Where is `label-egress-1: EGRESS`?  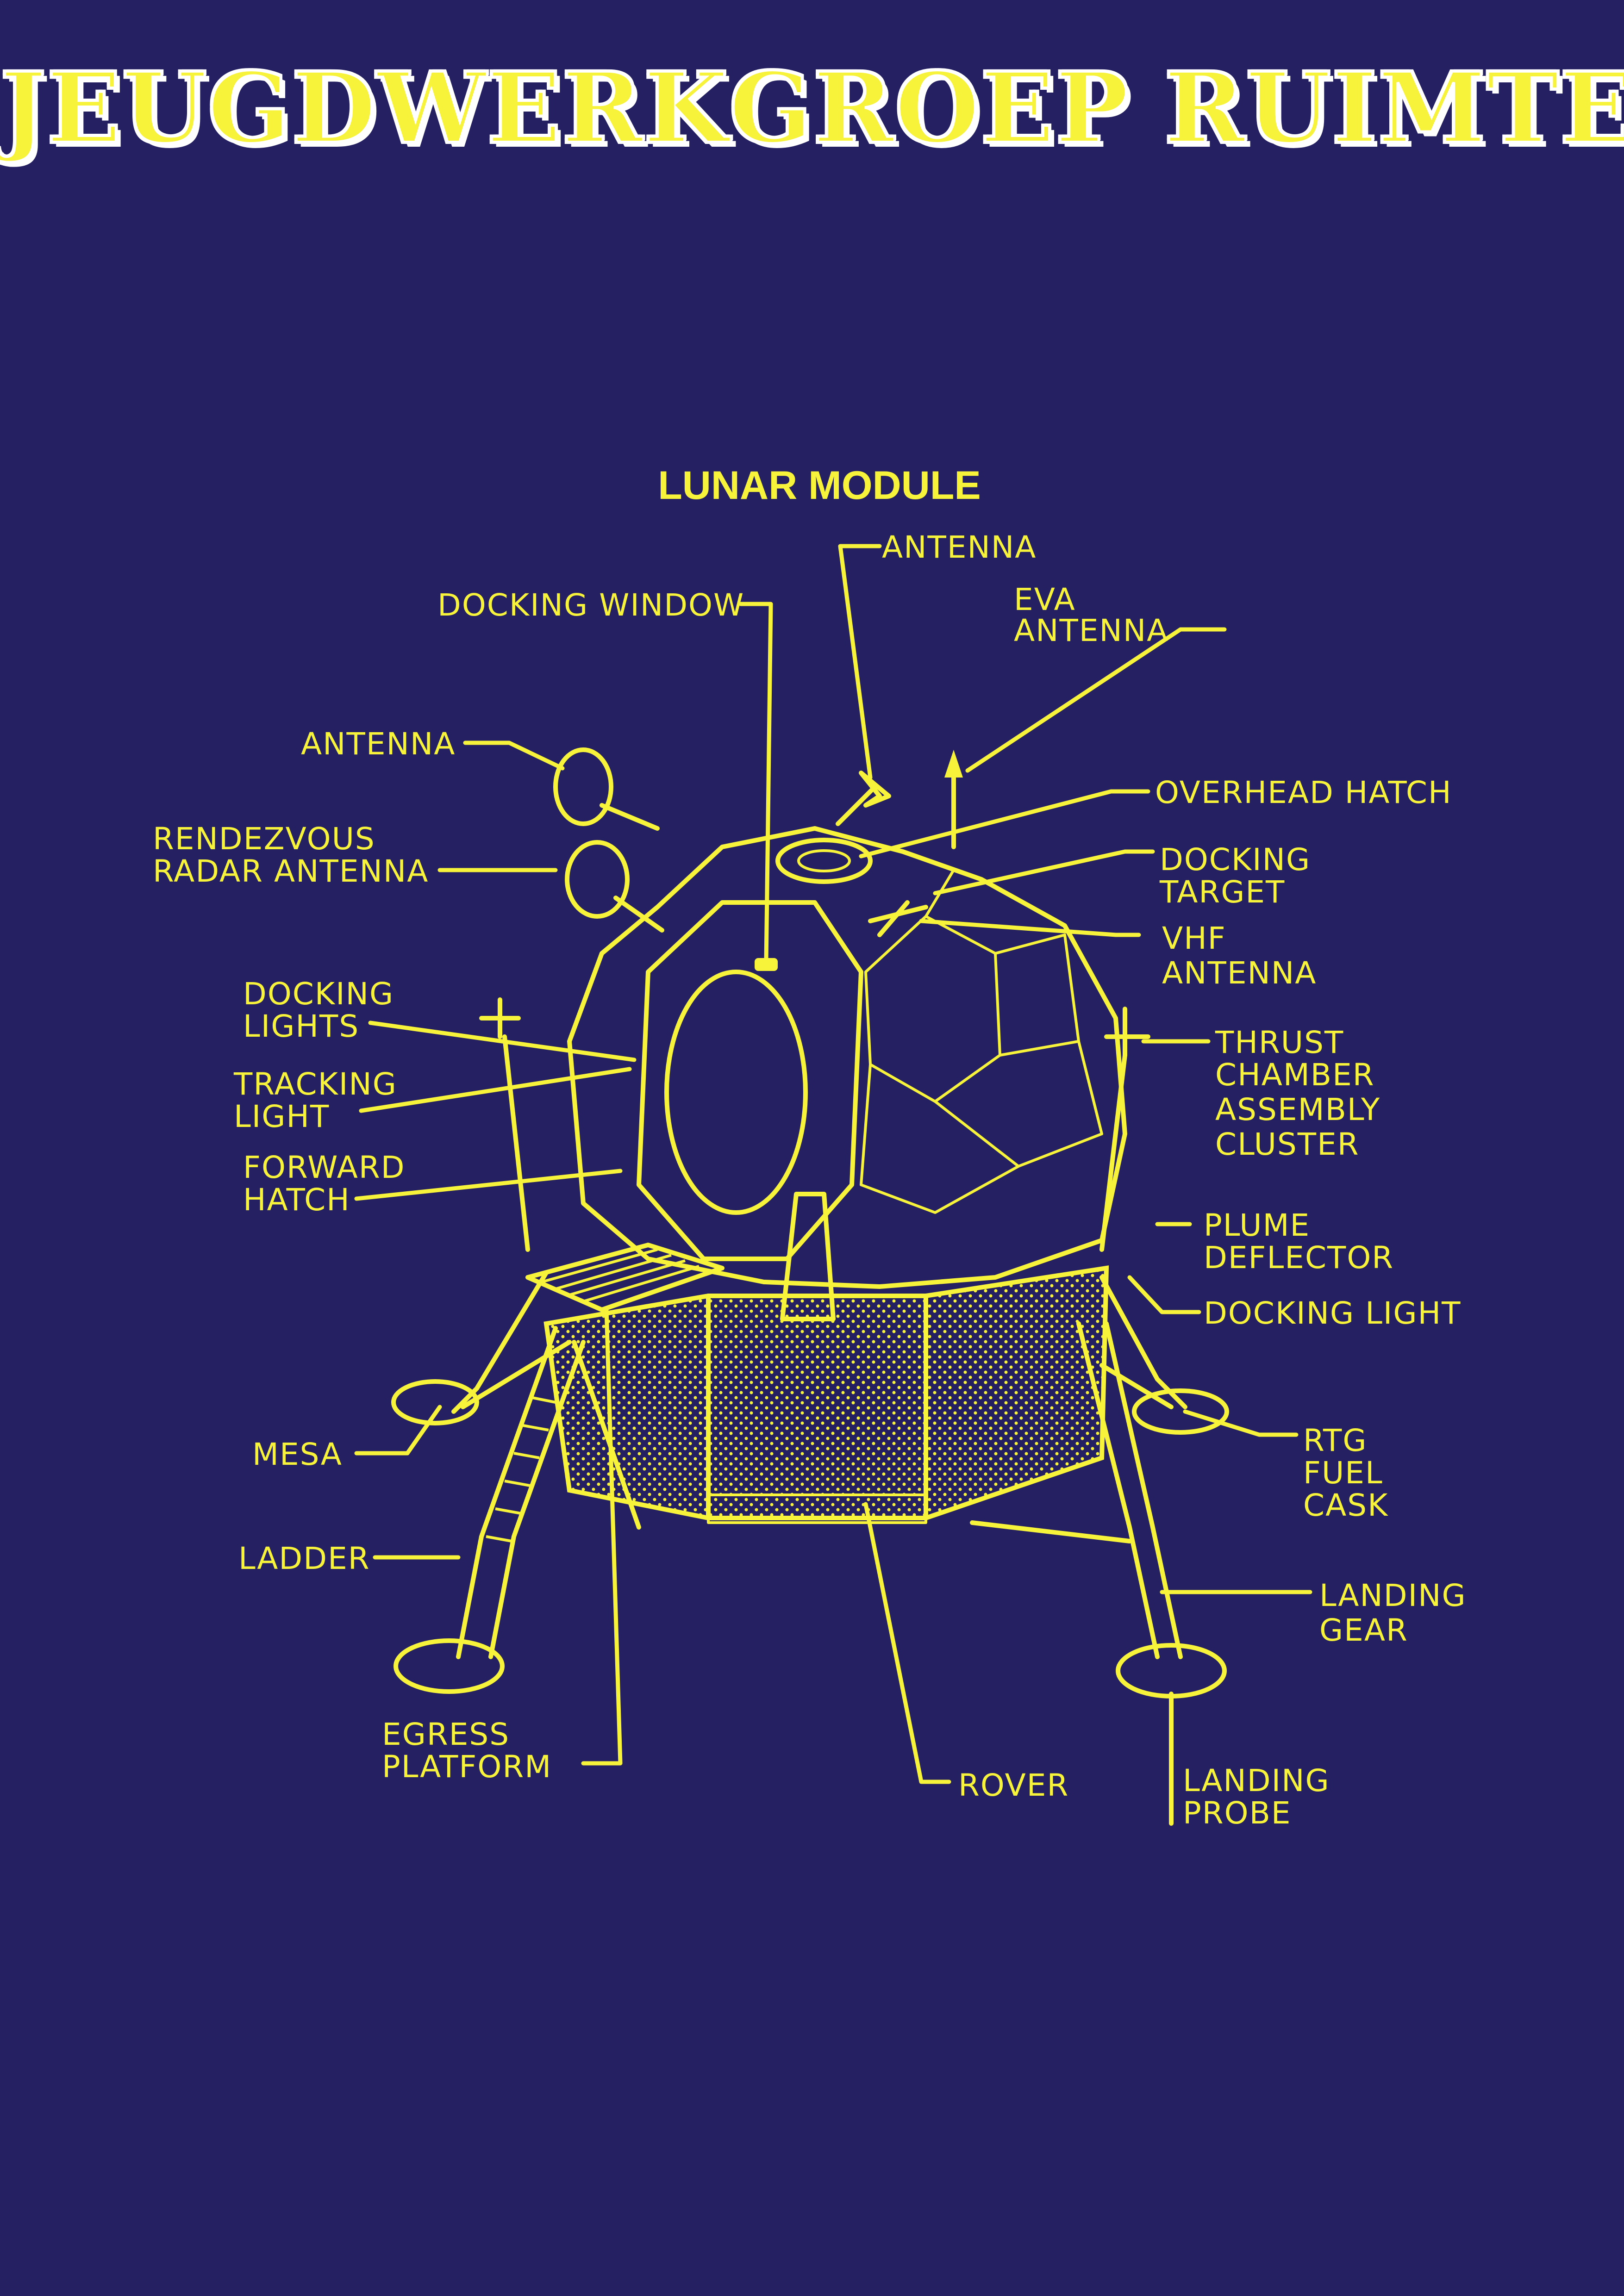 label-egress-1: EGRESS is located at coordinates (446, 1734).